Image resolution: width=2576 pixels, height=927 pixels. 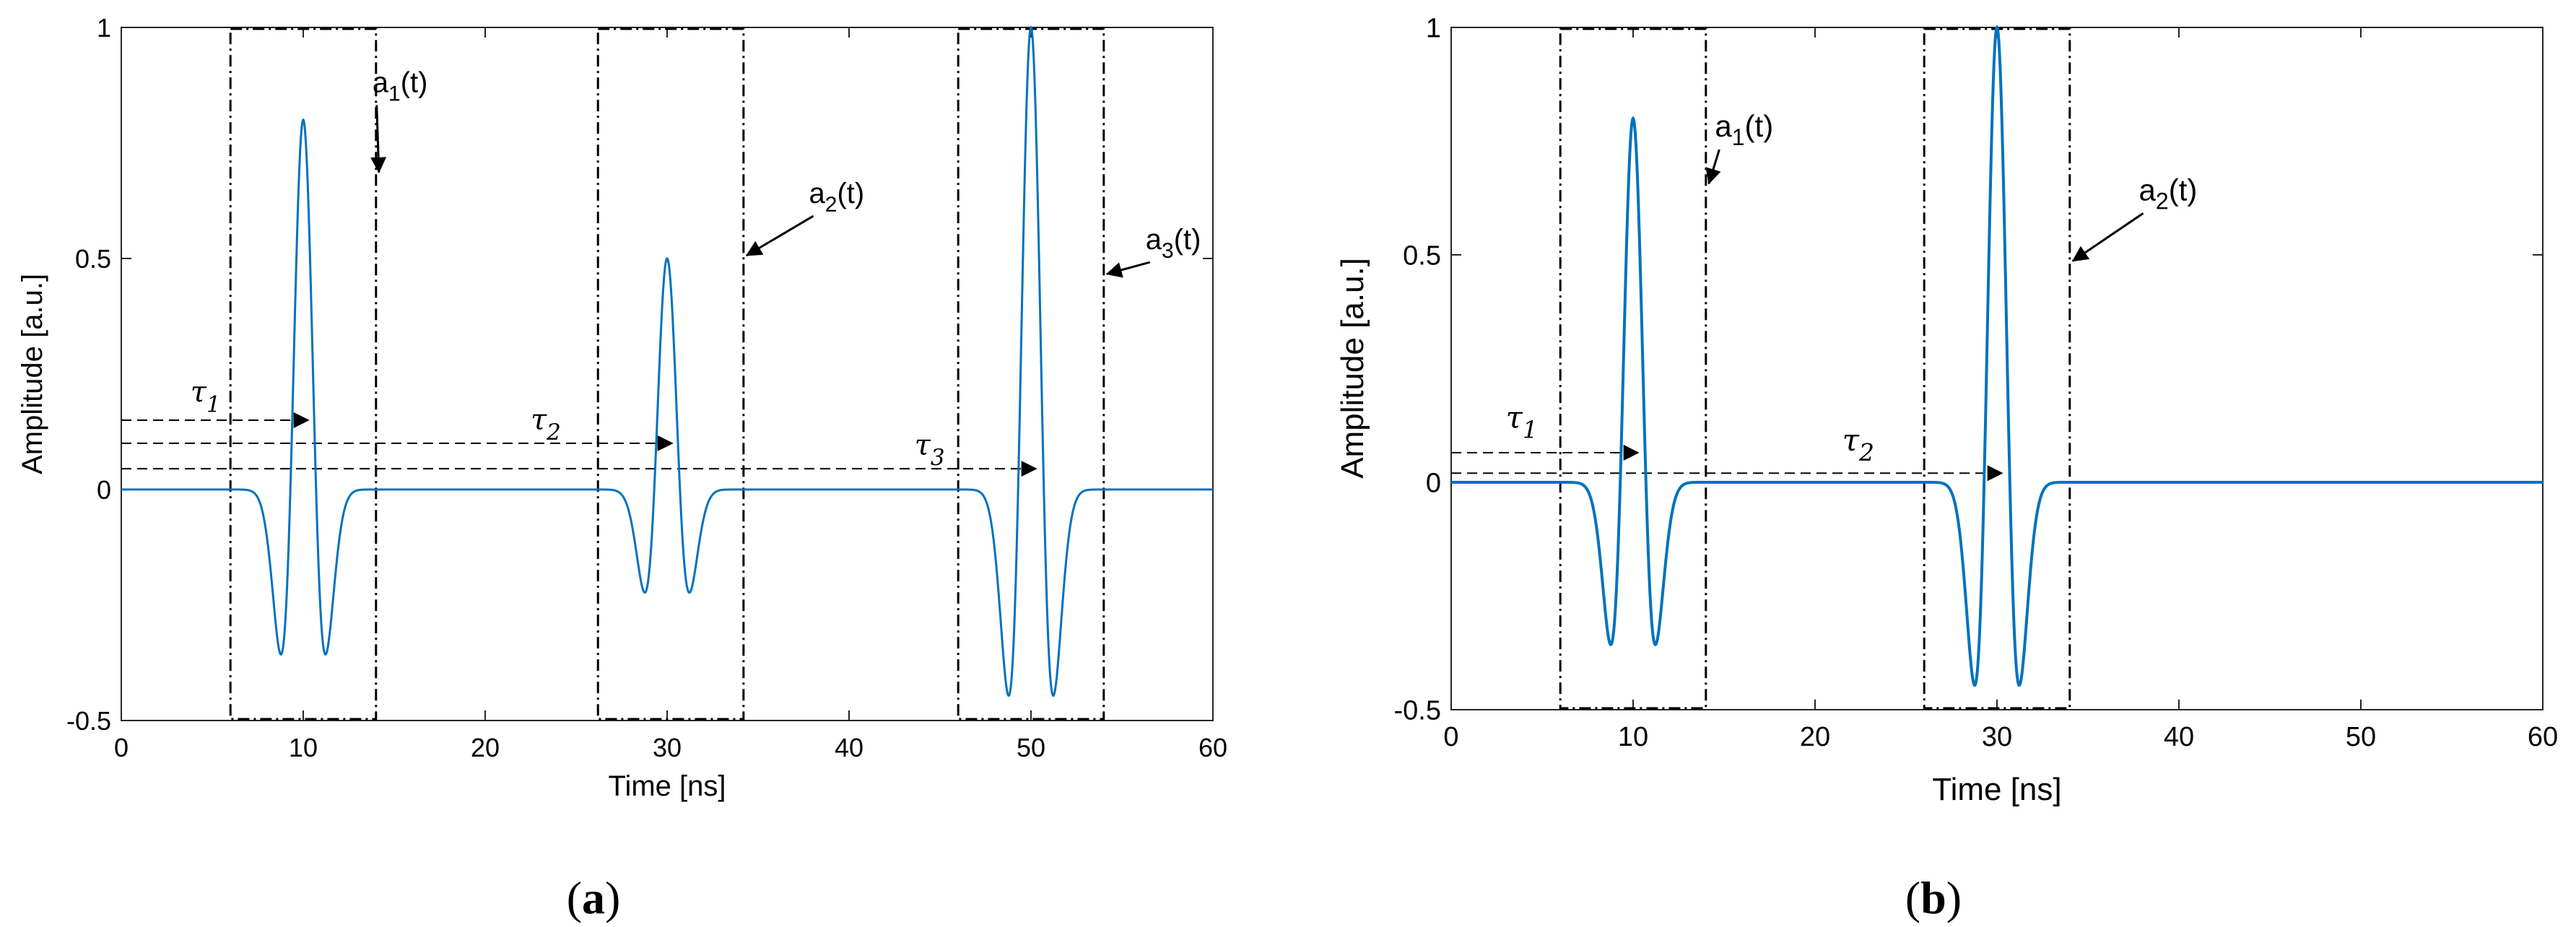 I want to click on delay-label: τ3, so click(x=930, y=450).